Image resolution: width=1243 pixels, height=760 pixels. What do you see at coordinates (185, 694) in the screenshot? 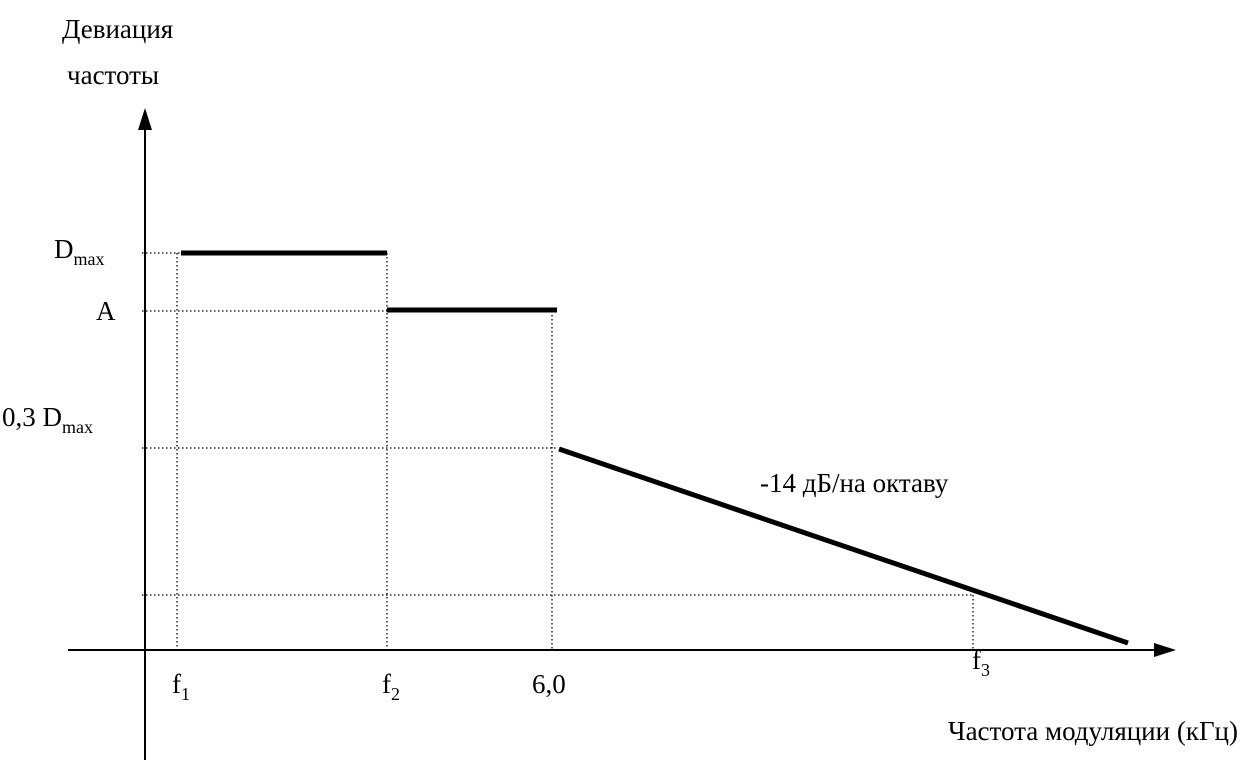
I see `x-tick-f1-sub: 1` at bounding box center [185, 694].